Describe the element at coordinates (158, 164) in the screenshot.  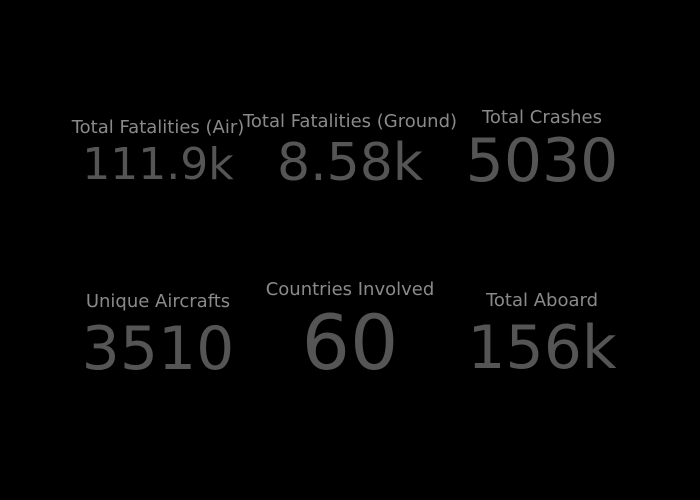
I see `metric-value: 111.9k` at that location.